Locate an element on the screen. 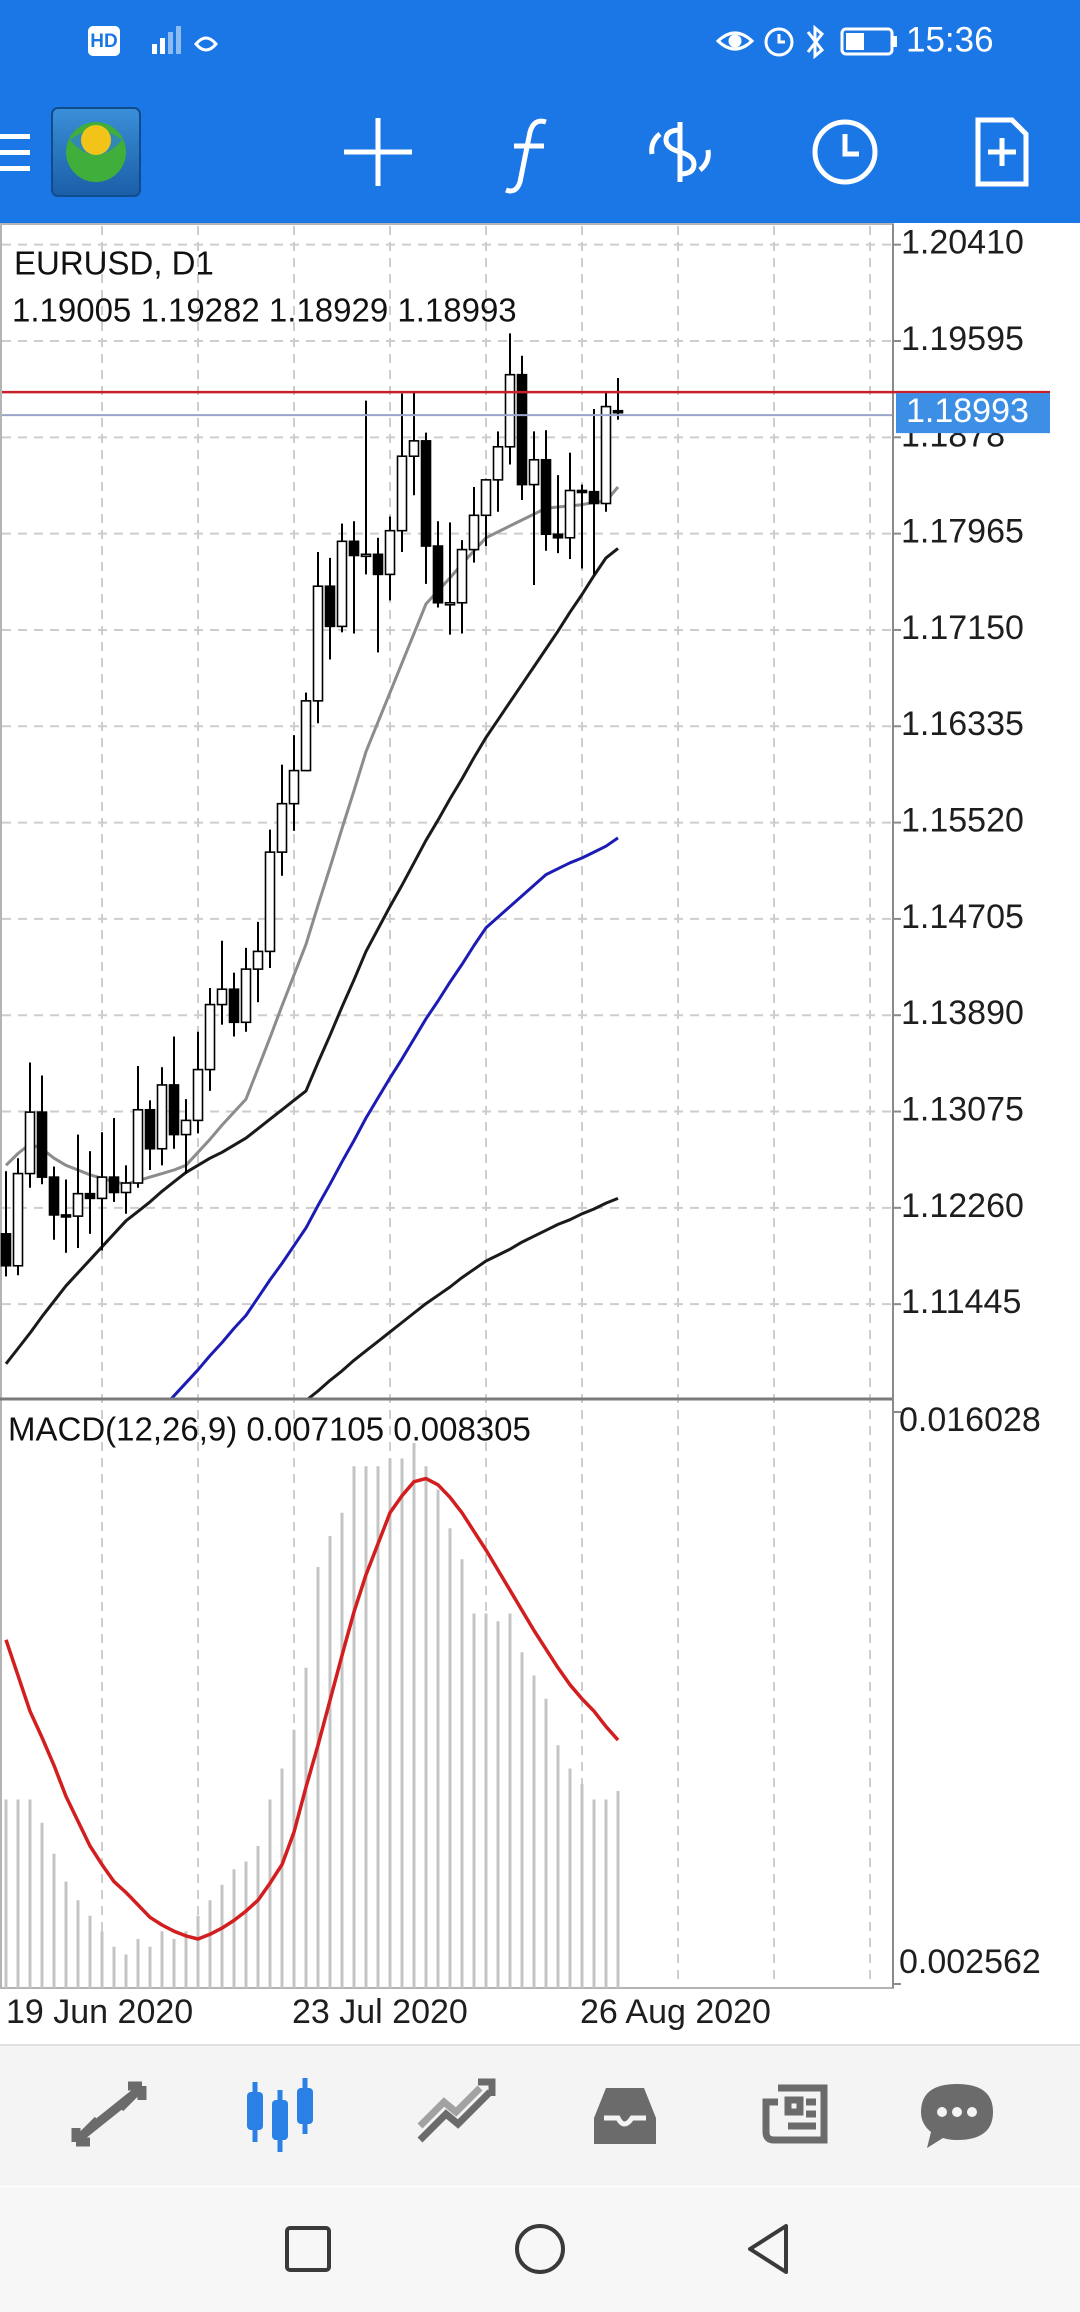 This screenshot has height=2312, width=1080. status-bar: HD 15:36 is located at coordinates (541, 40).